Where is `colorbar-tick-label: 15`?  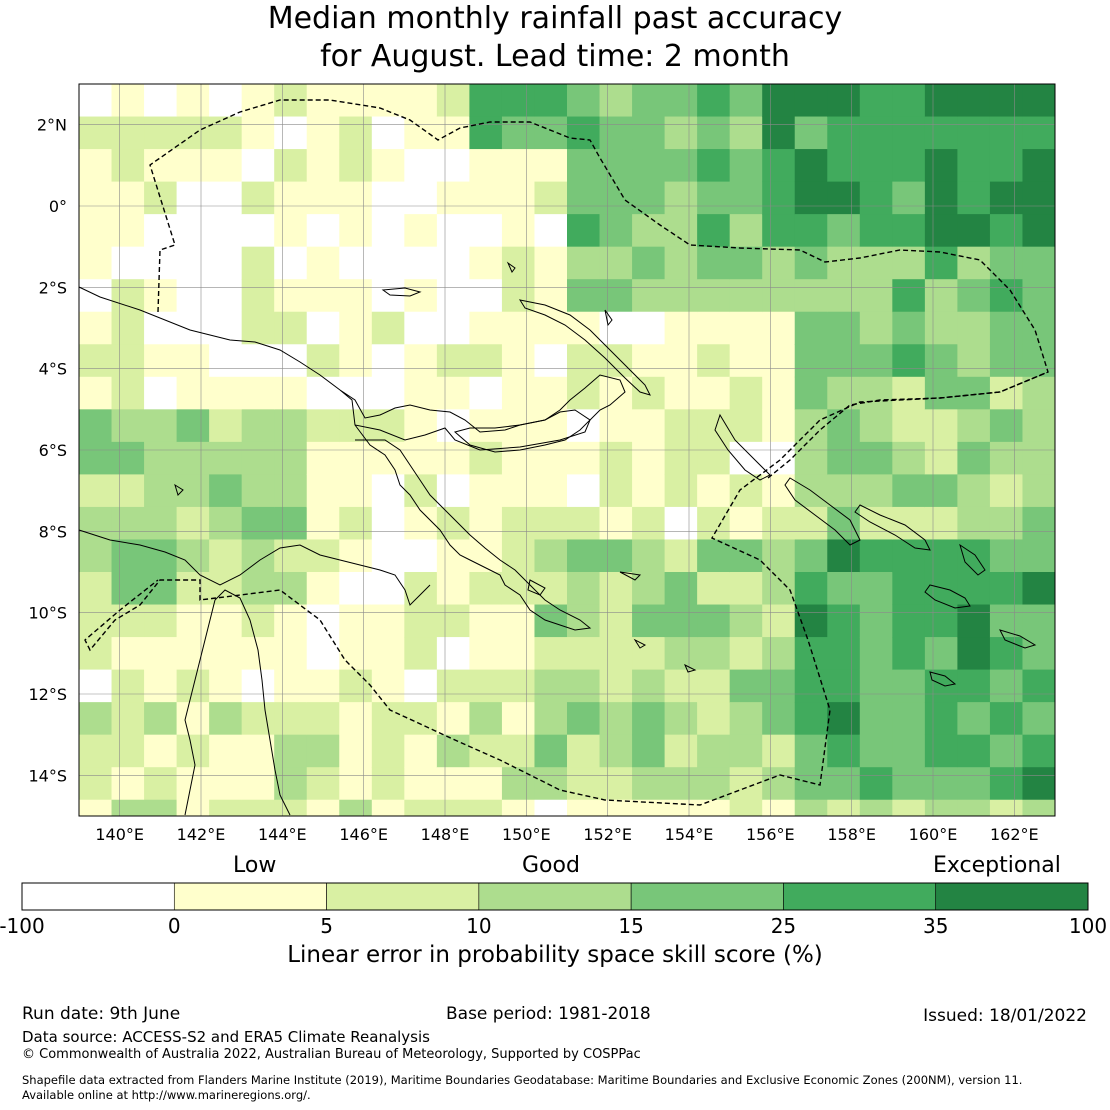
colorbar-tick-label: 15 is located at coordinates (630, 926).